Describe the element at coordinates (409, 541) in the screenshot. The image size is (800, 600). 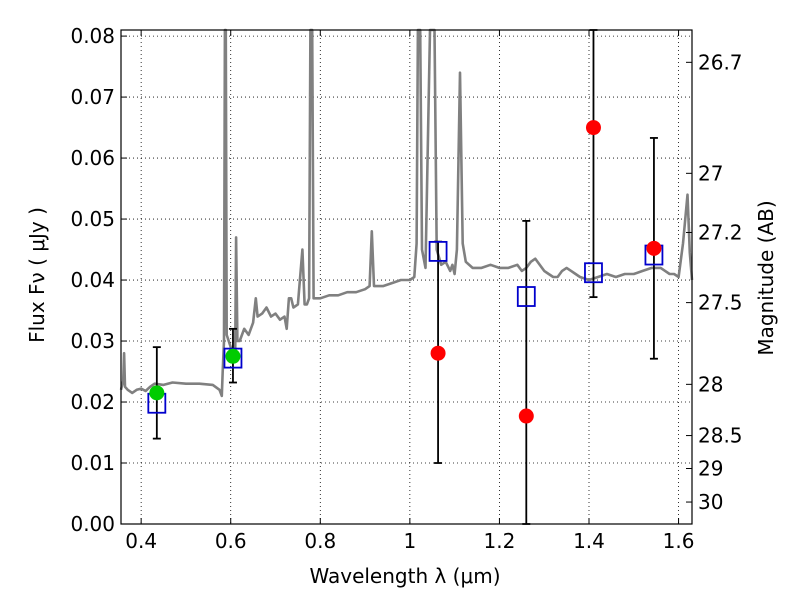
I see `x-tick-label: 1` at that location.